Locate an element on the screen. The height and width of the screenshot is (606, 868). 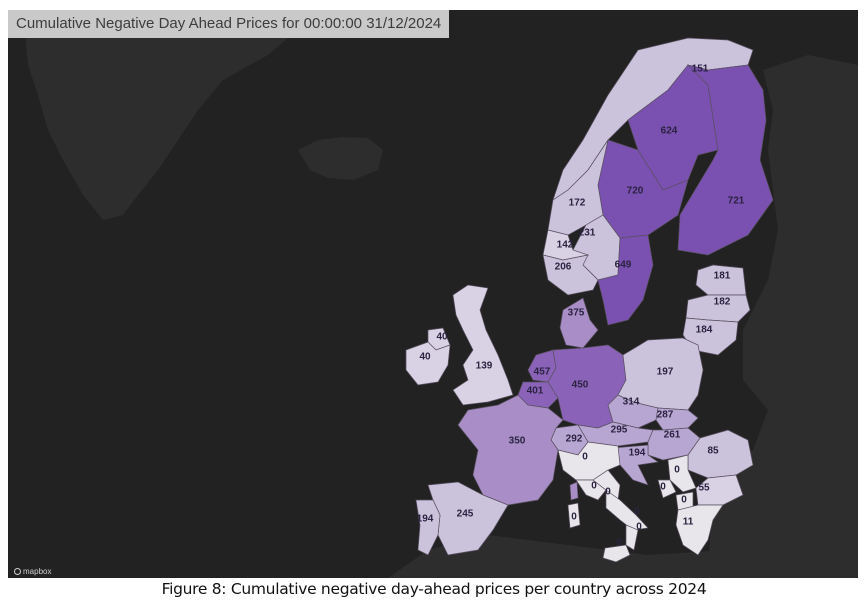
label-IT-CAL: 0 is located at coordinates (639, 527).